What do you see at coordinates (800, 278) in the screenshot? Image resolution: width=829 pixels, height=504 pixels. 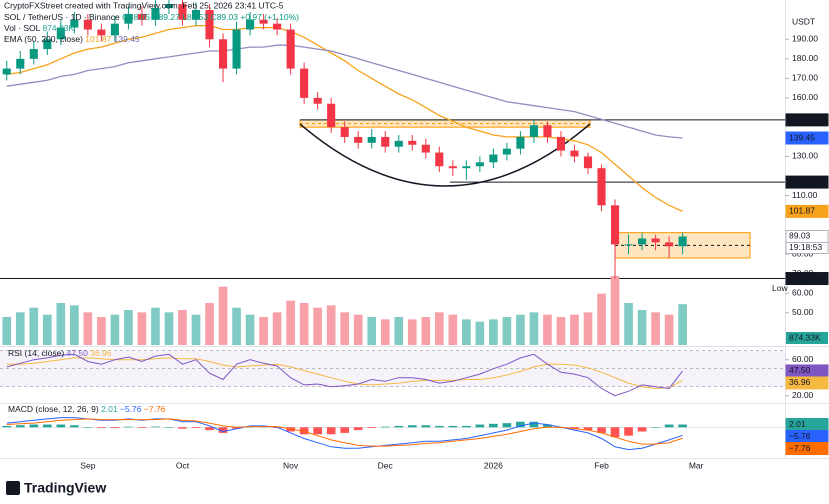 I see `price-label: 67.50` at bounding box center [800, 278].